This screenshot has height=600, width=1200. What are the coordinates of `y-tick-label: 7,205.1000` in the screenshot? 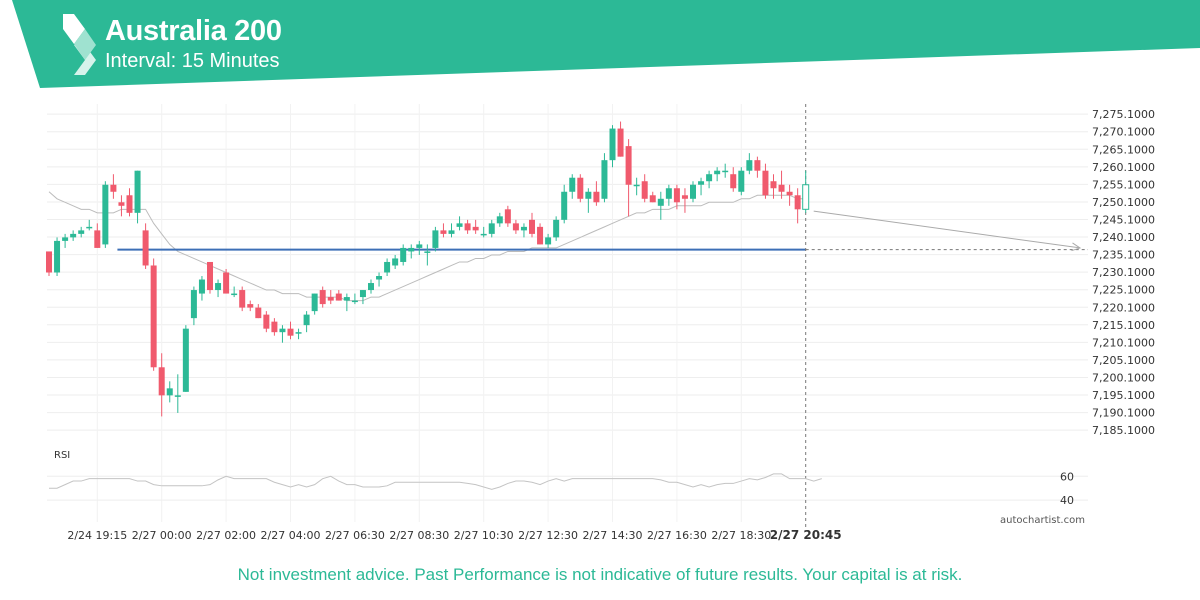 It's located at (1123, 360).